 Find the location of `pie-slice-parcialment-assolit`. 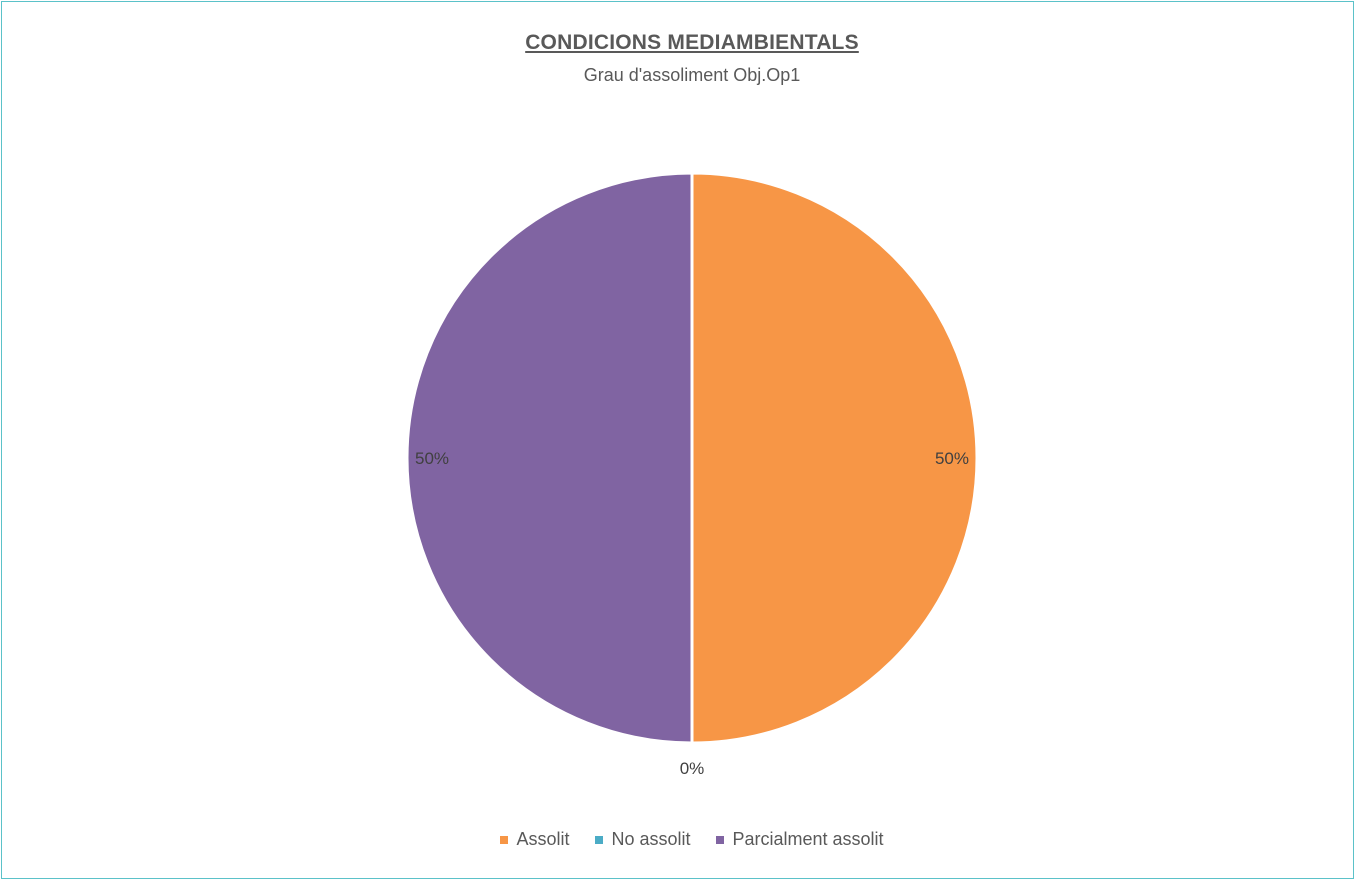

pie-slice-parcialment-assolit is located at coordinates (549, 458).